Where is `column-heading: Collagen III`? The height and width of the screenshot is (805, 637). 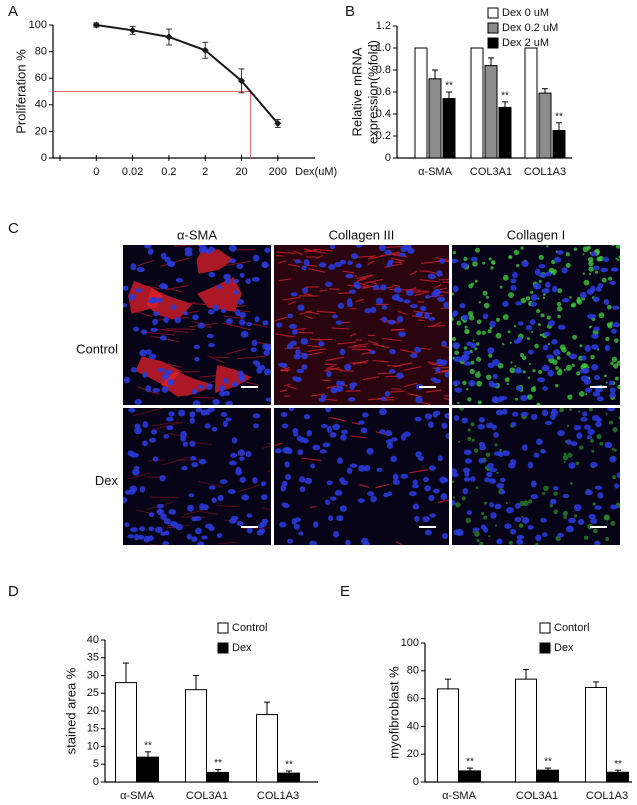
column-heading: Collagen III is located at coordinates (362, 234).